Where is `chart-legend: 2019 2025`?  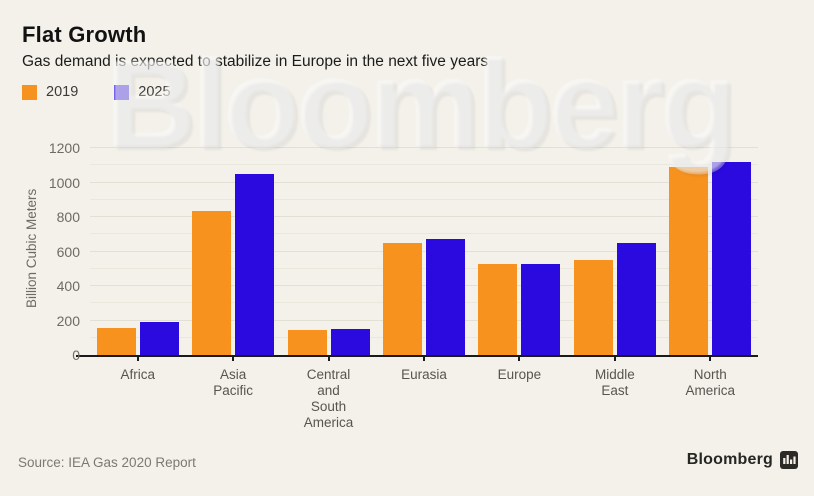 chart-legend: 2019 2025 is located at coordinates (96, 92).